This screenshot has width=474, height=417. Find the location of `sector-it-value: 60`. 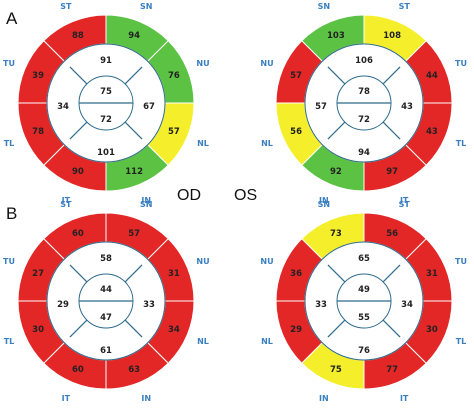

sector-it-value: 60 is located at coordinates (78, 370).